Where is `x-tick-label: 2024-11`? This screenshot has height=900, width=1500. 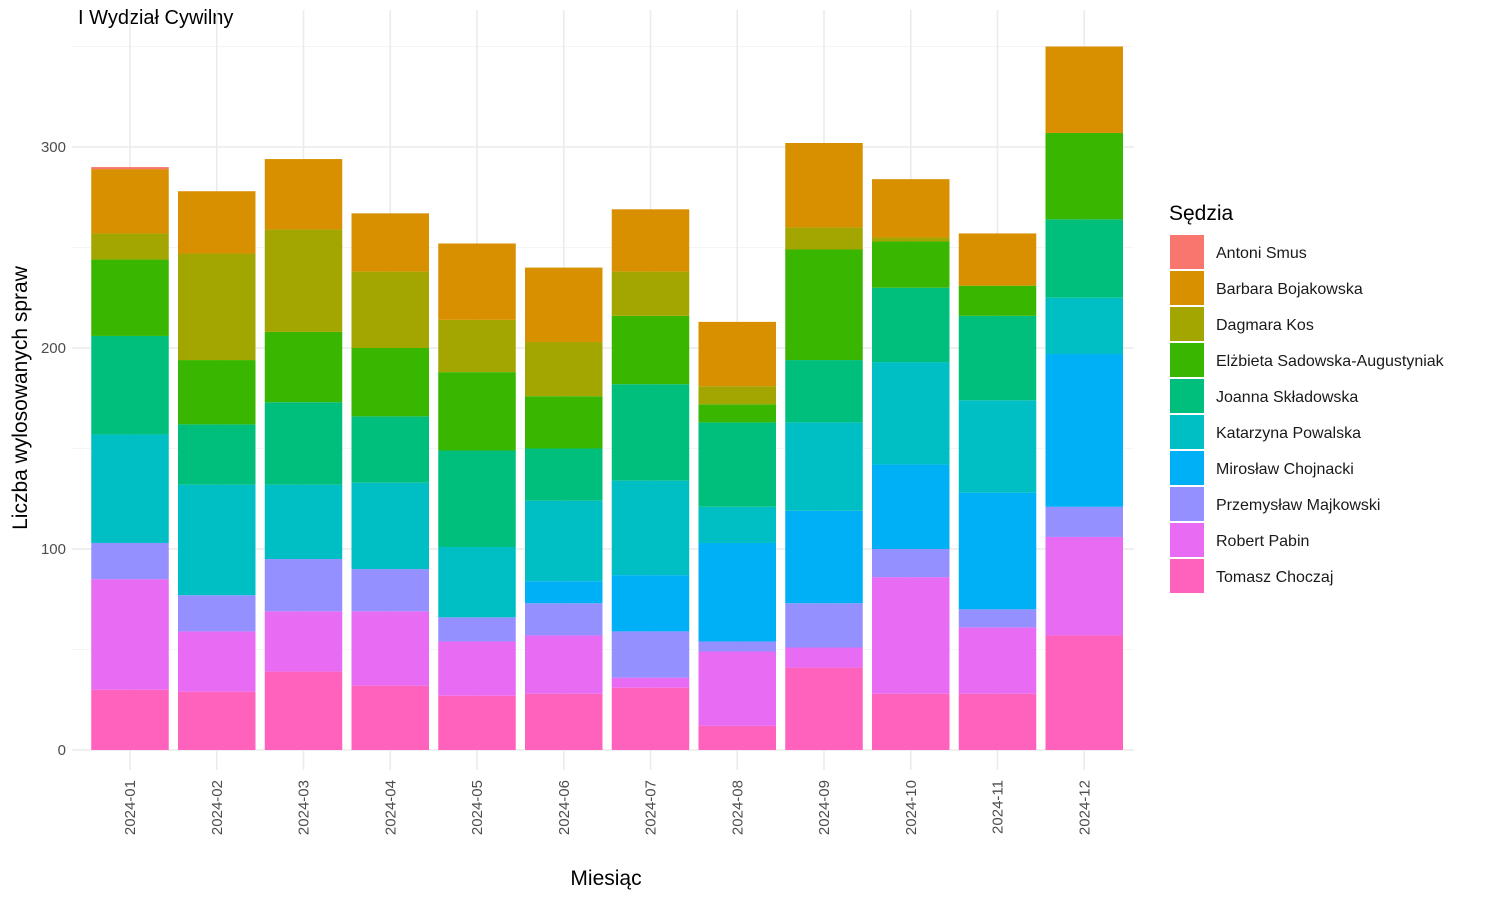
x-tick-label: 2024-11 is located at coordinates (998, 807).